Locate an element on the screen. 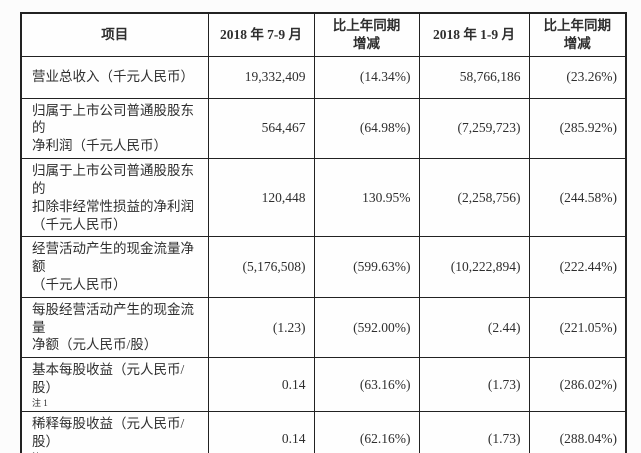 The image size is (641, 453). cell-q-change: (62.16%) is located at coordinates (366, 432).